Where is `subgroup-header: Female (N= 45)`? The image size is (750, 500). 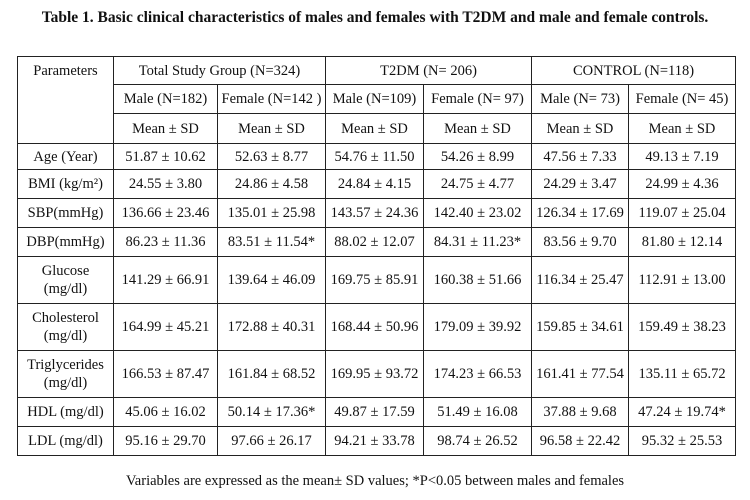 subgroup-header: Female (N= 45) is located at coordinates (682, 99).